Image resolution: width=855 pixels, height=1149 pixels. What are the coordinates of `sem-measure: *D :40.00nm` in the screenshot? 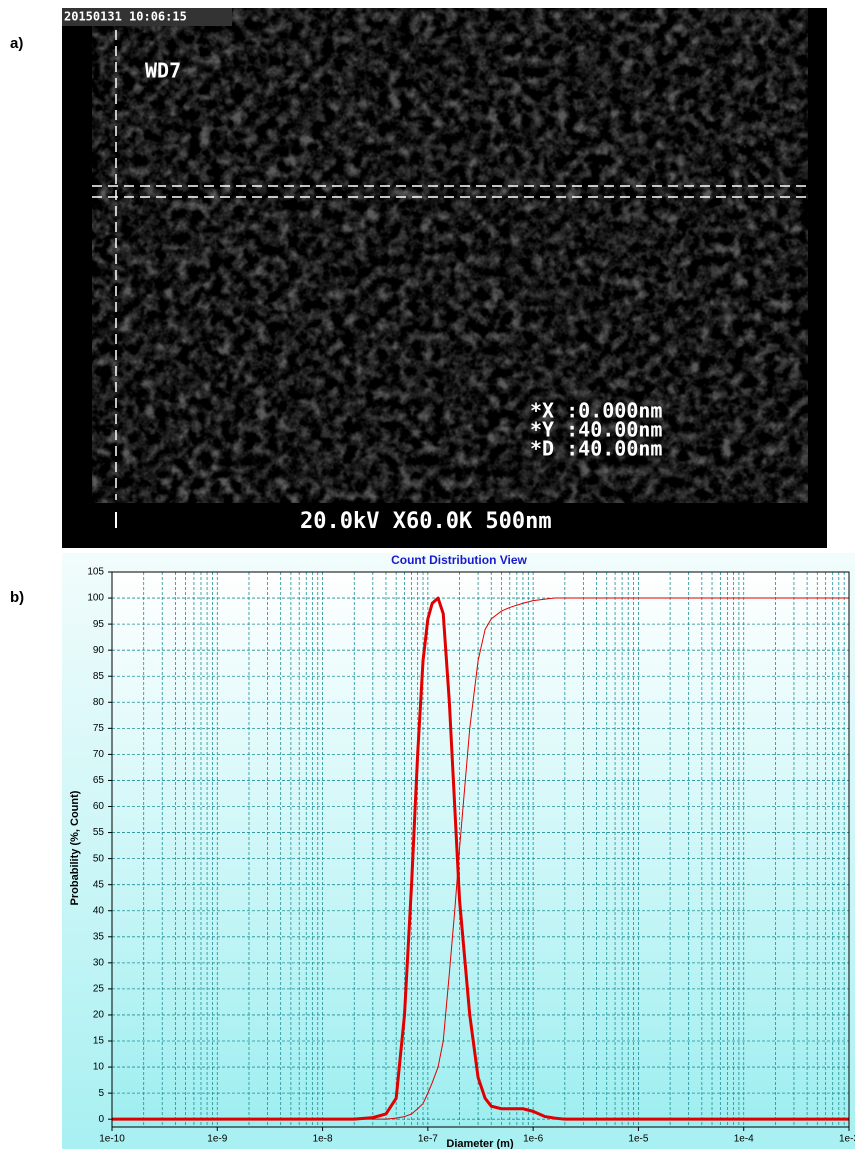 It's located at (596, 449).